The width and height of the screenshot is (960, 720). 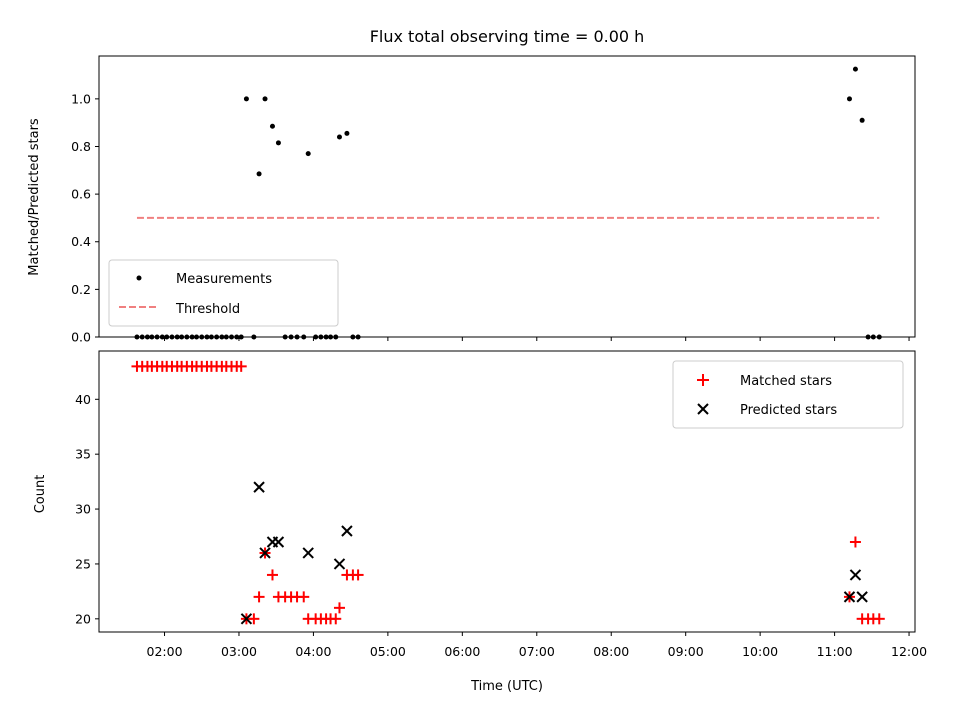 What do you see at coordinates (83, 563) in the screenshot?
I see `y-tick-label: 25` at bounding box center [83, 563].